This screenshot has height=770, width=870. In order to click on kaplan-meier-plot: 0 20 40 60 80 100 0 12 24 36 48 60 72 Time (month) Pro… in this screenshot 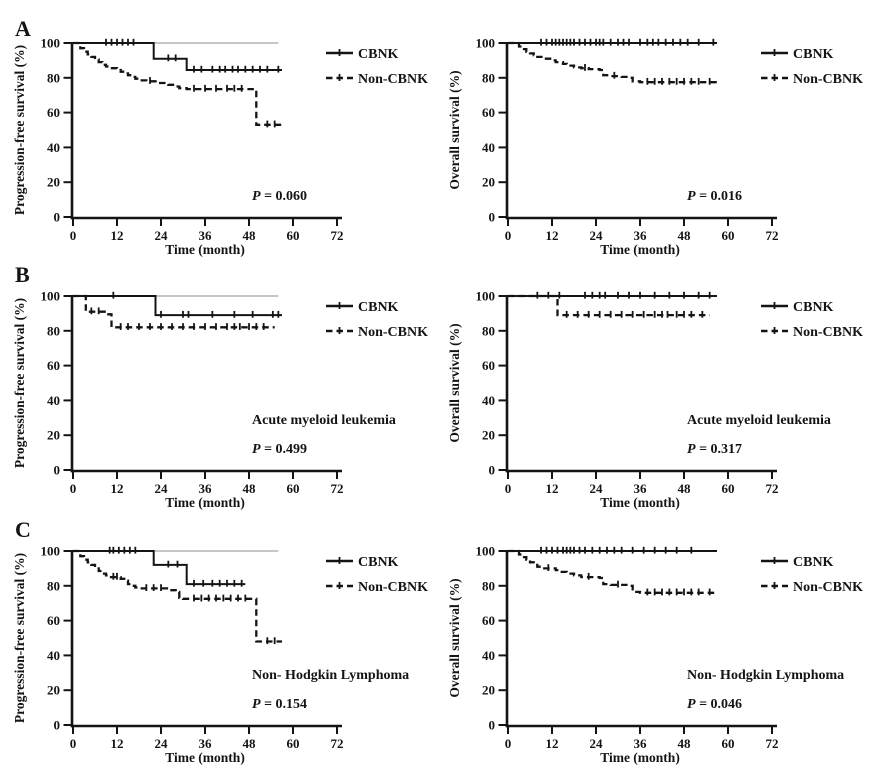, I will do `click(220, 147)`.